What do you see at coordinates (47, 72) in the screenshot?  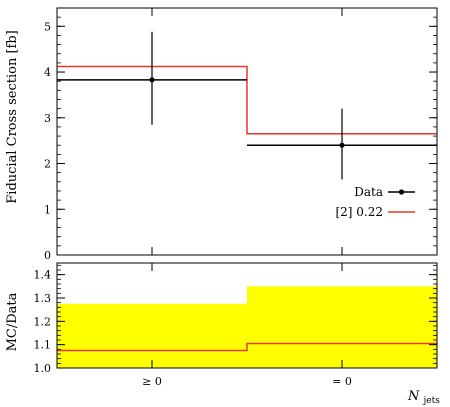 I see `main-y-tick-label: 4` at bounding box center [47, 72].